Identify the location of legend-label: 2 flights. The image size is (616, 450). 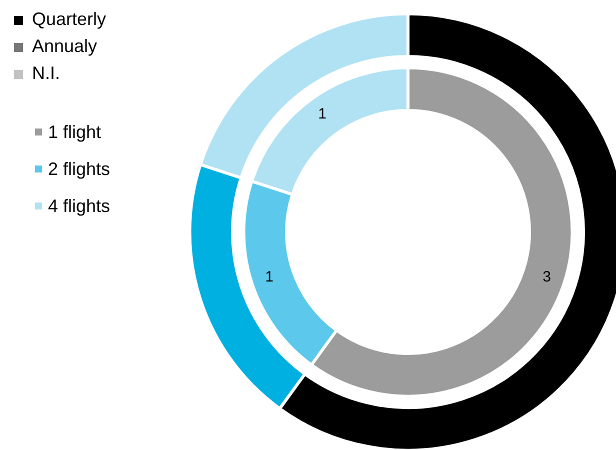
(79, 169).